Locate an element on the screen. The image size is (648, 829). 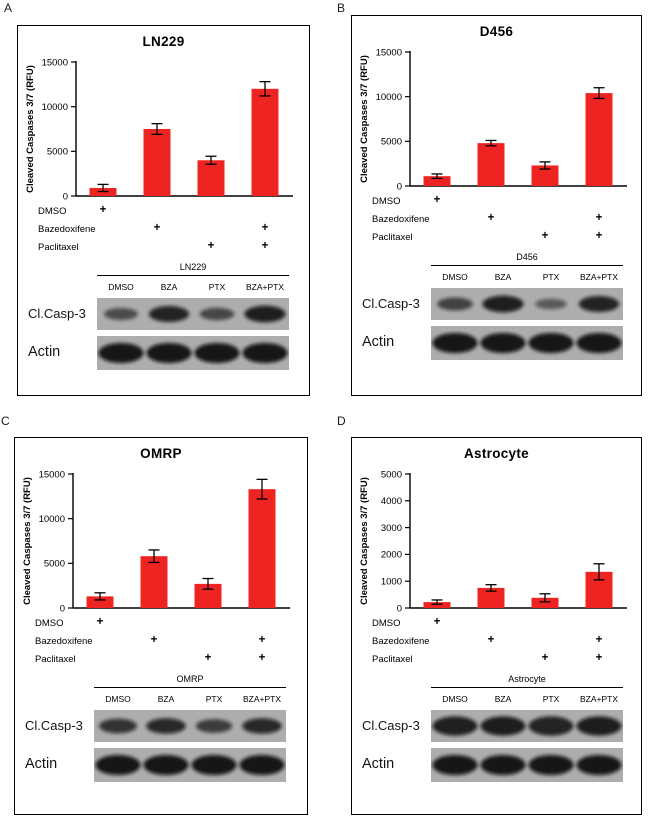
panel-letter-c: C is located at coordinates (5, 421).